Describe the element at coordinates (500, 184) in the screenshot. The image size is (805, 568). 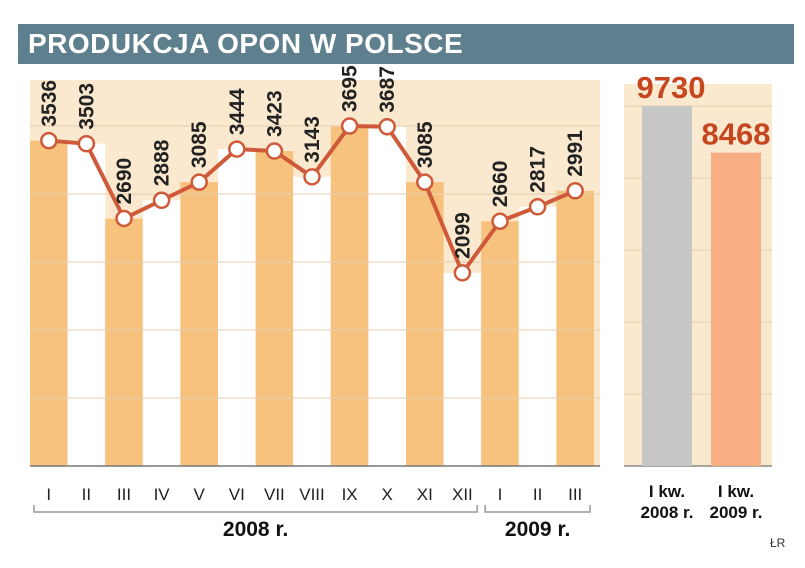
I see `monthly-value-label: 2660` at that location.